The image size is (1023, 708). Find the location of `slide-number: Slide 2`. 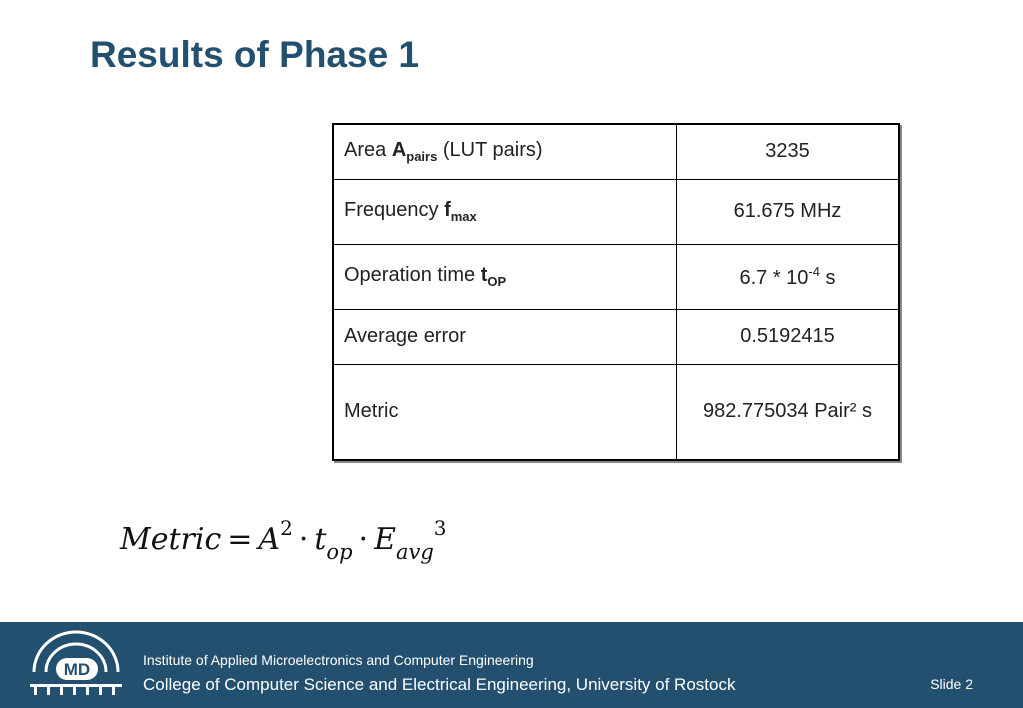

slide-number: Slide 2 is located at coordinates (951, 684).